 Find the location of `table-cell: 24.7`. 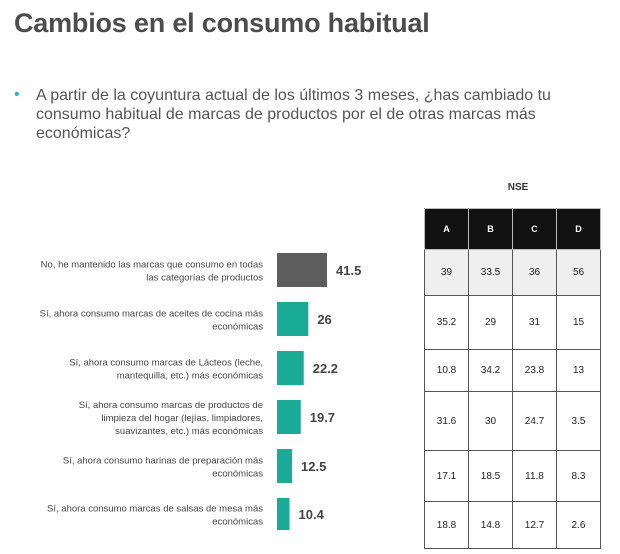

table-cell: 24.7 is located at coordinates (534, 421).